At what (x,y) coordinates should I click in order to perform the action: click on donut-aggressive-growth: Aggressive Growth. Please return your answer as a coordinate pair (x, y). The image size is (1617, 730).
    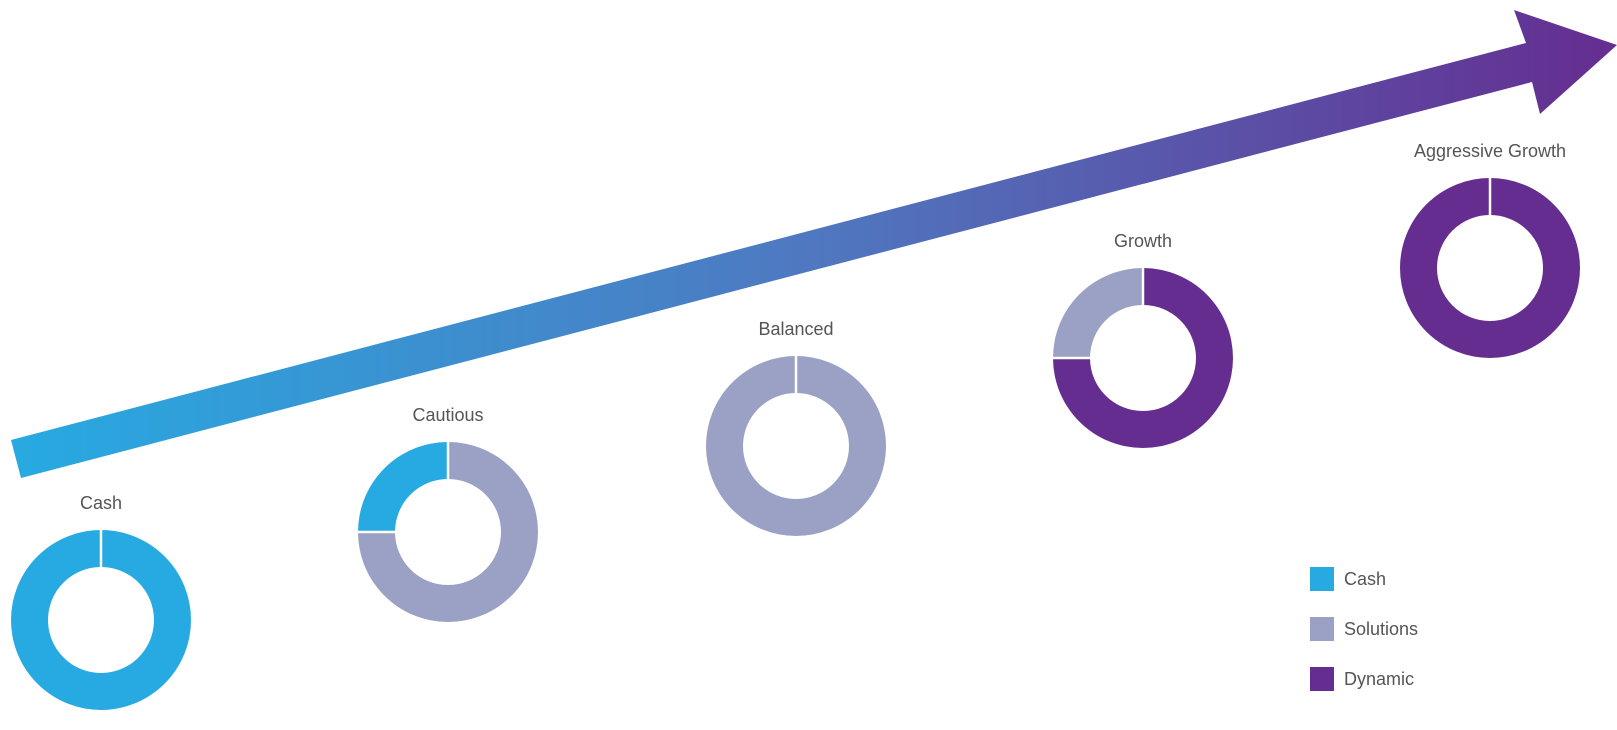
    Looking at the image, I should click on (1490, 249).